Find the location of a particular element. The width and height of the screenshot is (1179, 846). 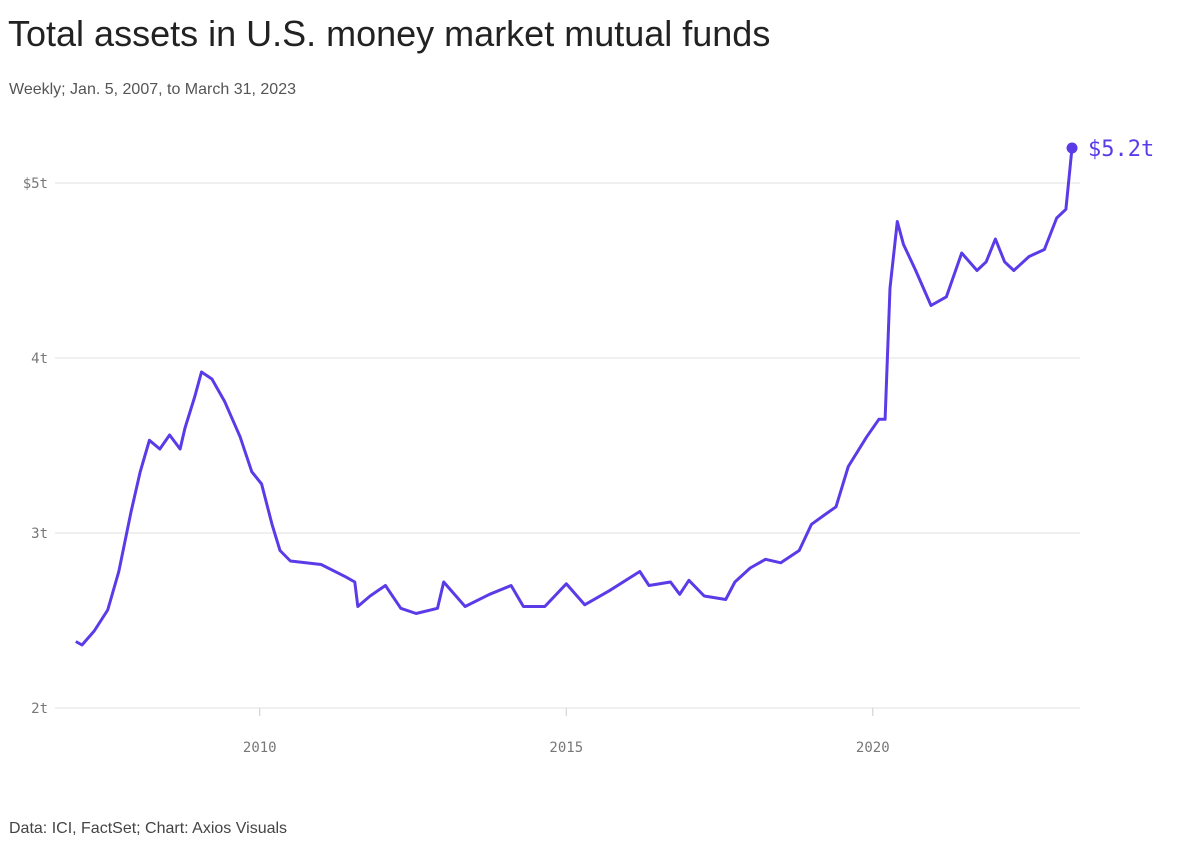

x-tick-label: 2015 is located at coordinates (566, 748).